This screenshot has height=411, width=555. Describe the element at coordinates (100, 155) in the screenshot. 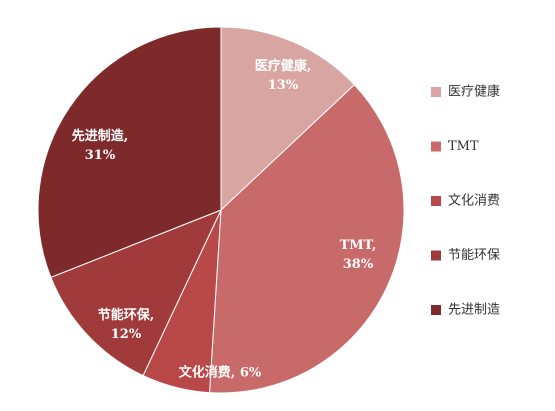

I see `data-label: 31%` at that location.